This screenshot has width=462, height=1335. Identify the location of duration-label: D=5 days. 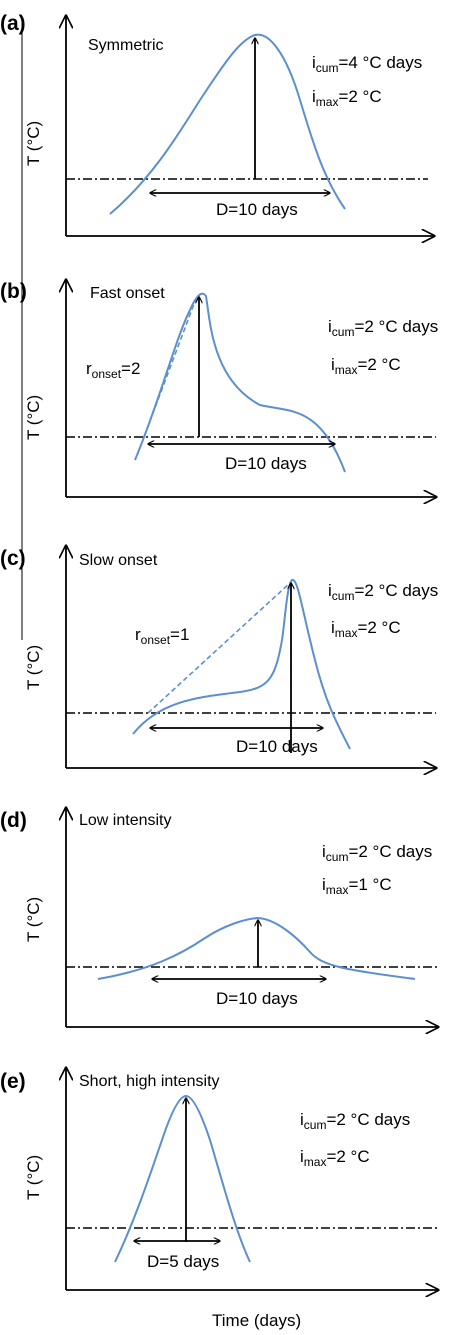
(183, 1261).